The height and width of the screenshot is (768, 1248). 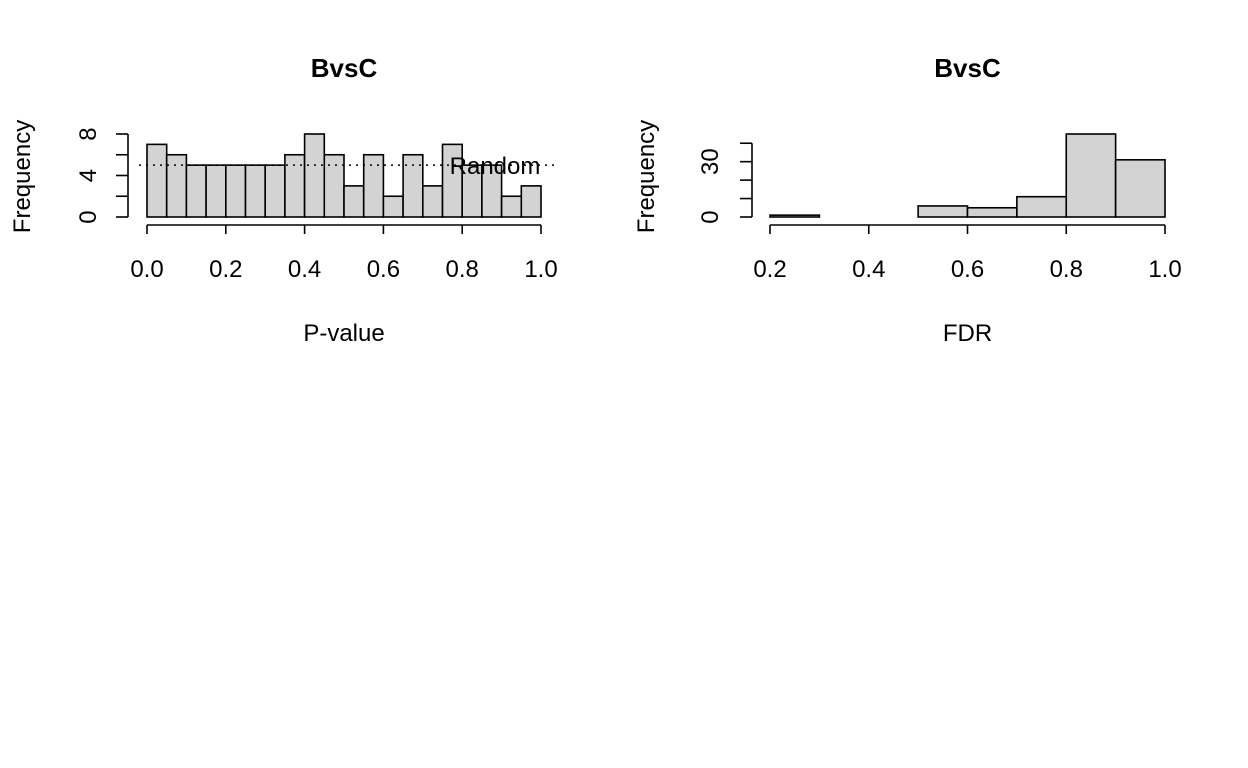 I want to click on random-reference-label: Random, so click(x=495, y=166).